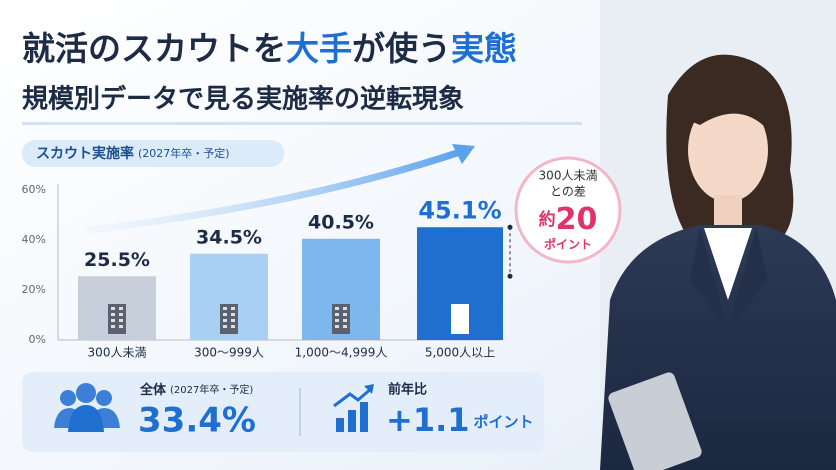  I want to click on x-tick-label: 300〜999人, so click(229, 353).